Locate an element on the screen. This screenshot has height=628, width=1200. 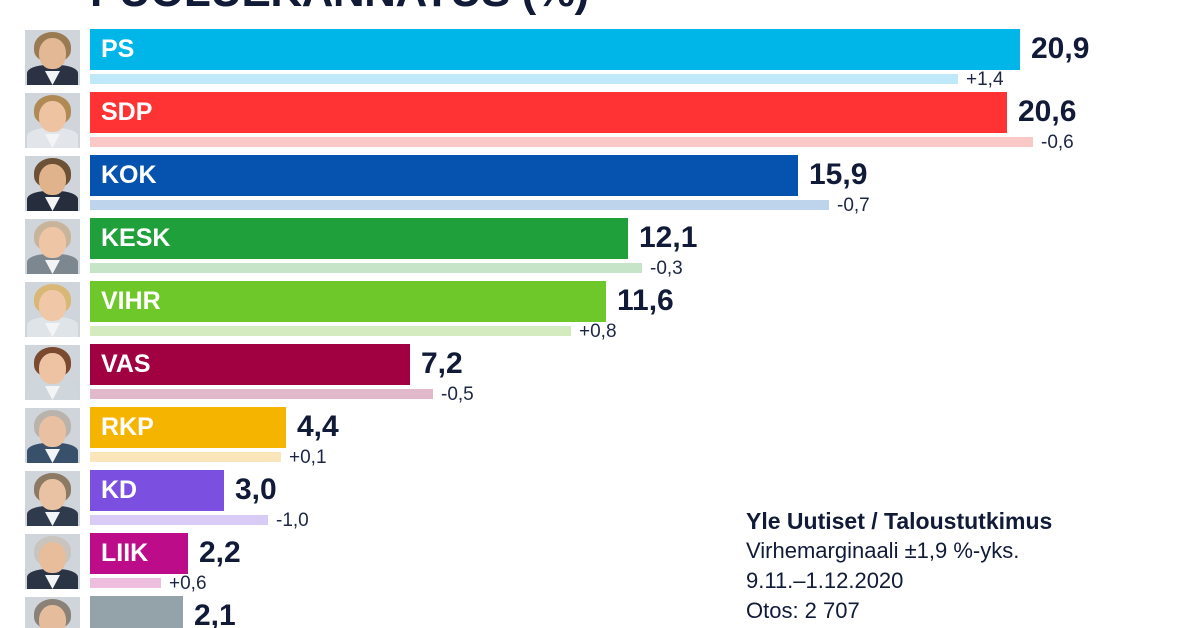
party-value-label: 11,6 is located at coordinates (645, 300).